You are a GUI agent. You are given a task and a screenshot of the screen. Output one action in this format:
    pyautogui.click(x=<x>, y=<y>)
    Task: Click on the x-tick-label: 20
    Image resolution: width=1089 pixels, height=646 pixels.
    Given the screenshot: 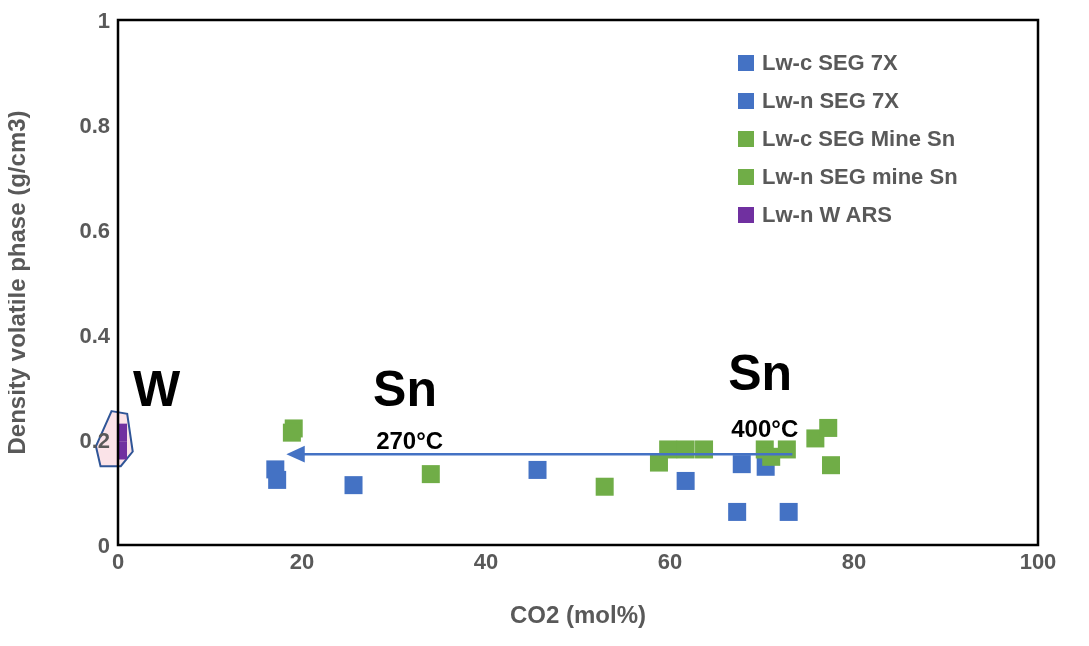 What is the action you would take?
    pyautogui.click(x=302, y=561)
    